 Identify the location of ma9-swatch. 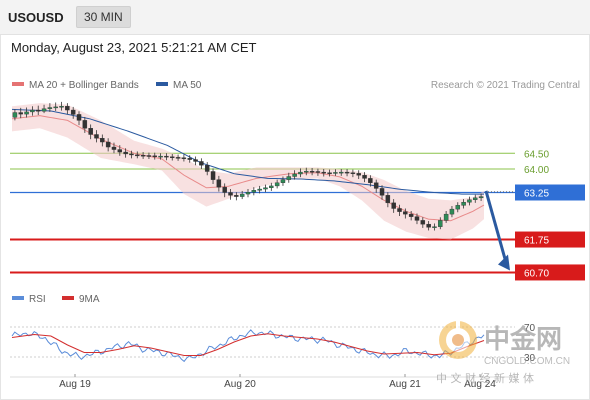
(68, 298).